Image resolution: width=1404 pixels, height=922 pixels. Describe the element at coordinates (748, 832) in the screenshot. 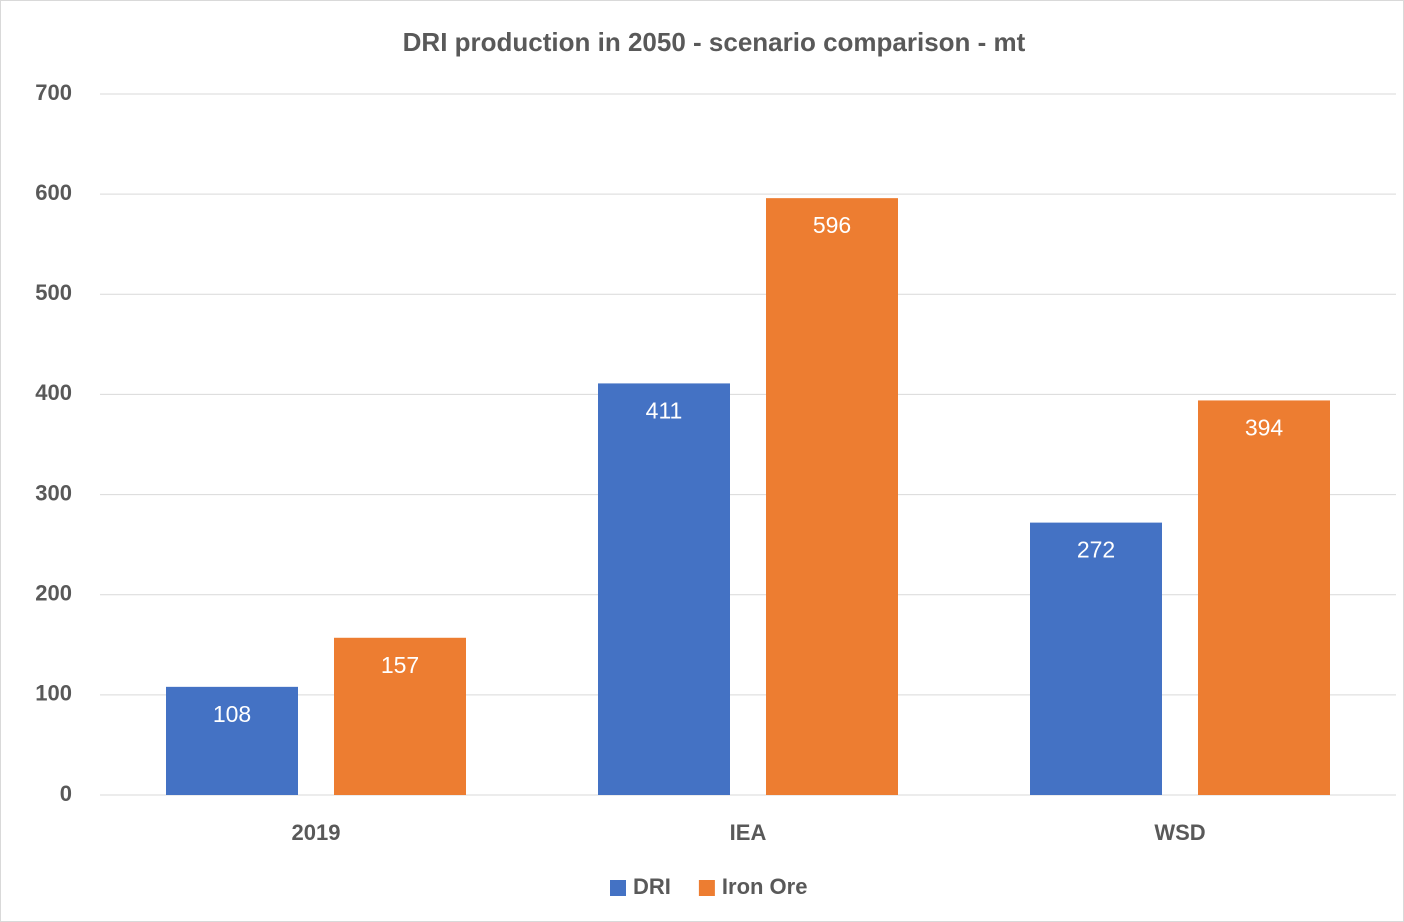

I see `x-tick-label: IEA` at that location.